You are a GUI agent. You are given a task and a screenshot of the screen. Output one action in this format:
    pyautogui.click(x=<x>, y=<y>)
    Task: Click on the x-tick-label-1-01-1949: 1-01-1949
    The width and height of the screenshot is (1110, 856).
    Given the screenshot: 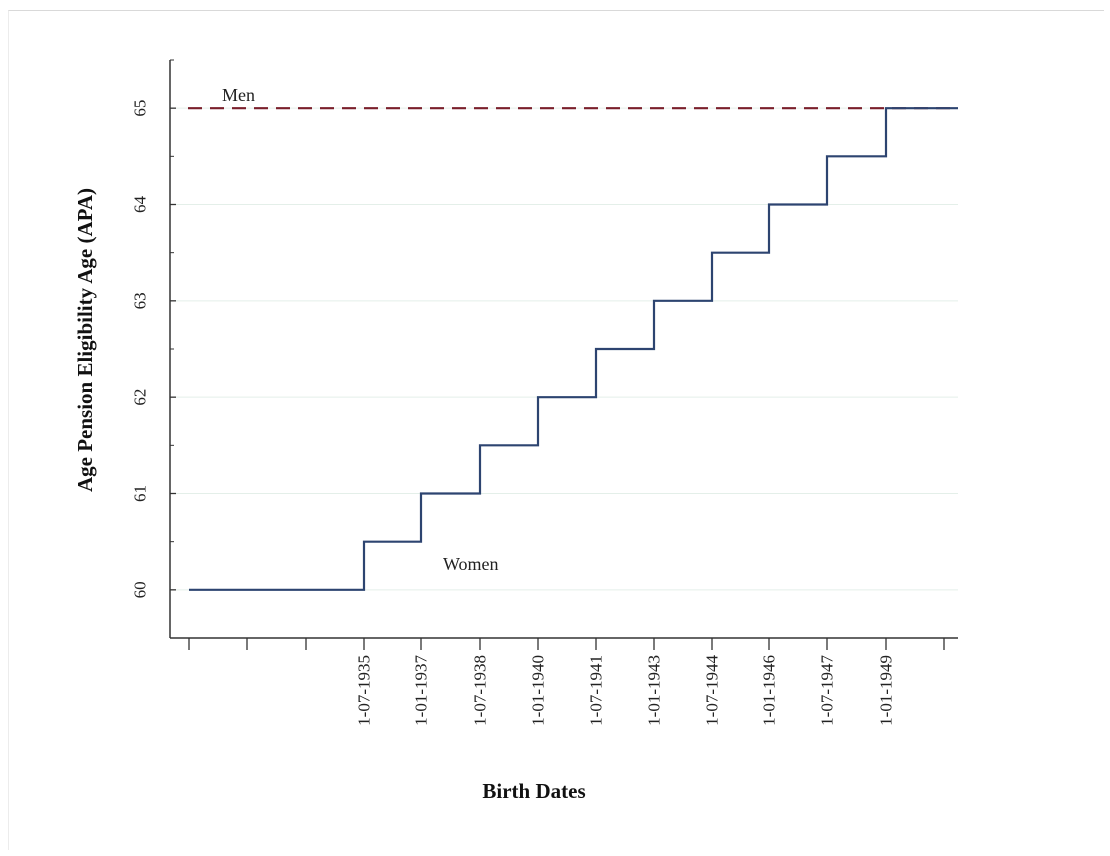 What is the action you would take?
    pyautogui.click(x=886, y=690)
    